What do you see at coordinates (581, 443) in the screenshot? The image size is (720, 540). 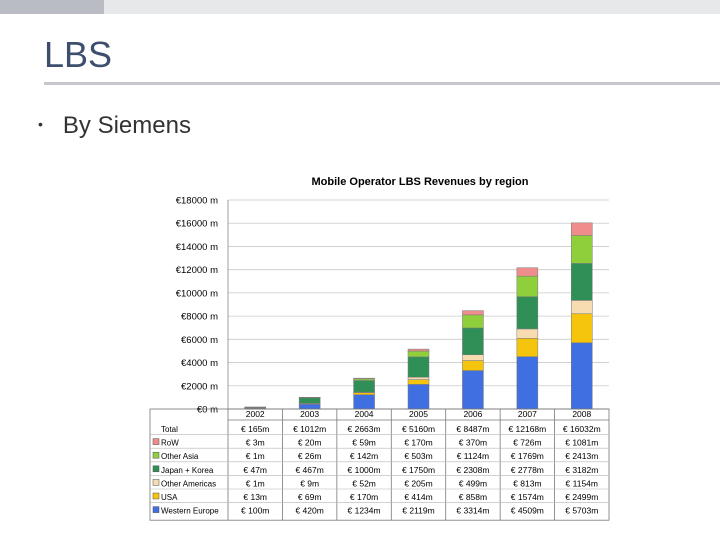 I see `data-label: € 1081m` at bounding box center [581, 443].